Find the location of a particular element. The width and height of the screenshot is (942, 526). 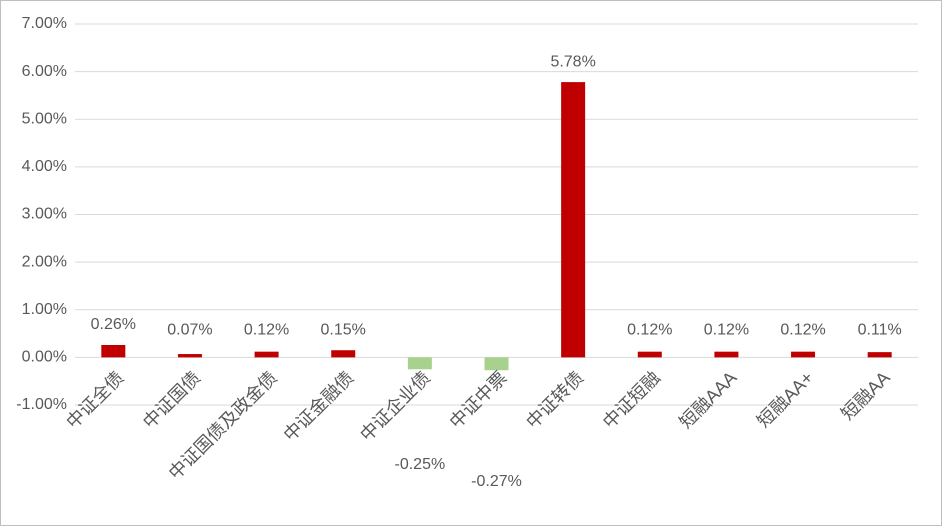

data-label: 0.15% is located at coordinates (343, 329).